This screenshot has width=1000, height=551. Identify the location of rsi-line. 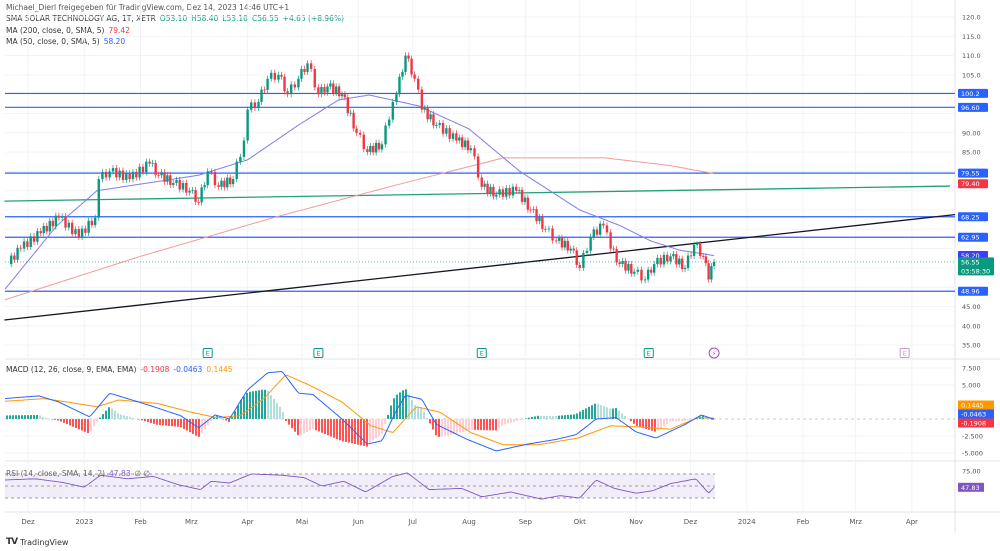
(359, 486).